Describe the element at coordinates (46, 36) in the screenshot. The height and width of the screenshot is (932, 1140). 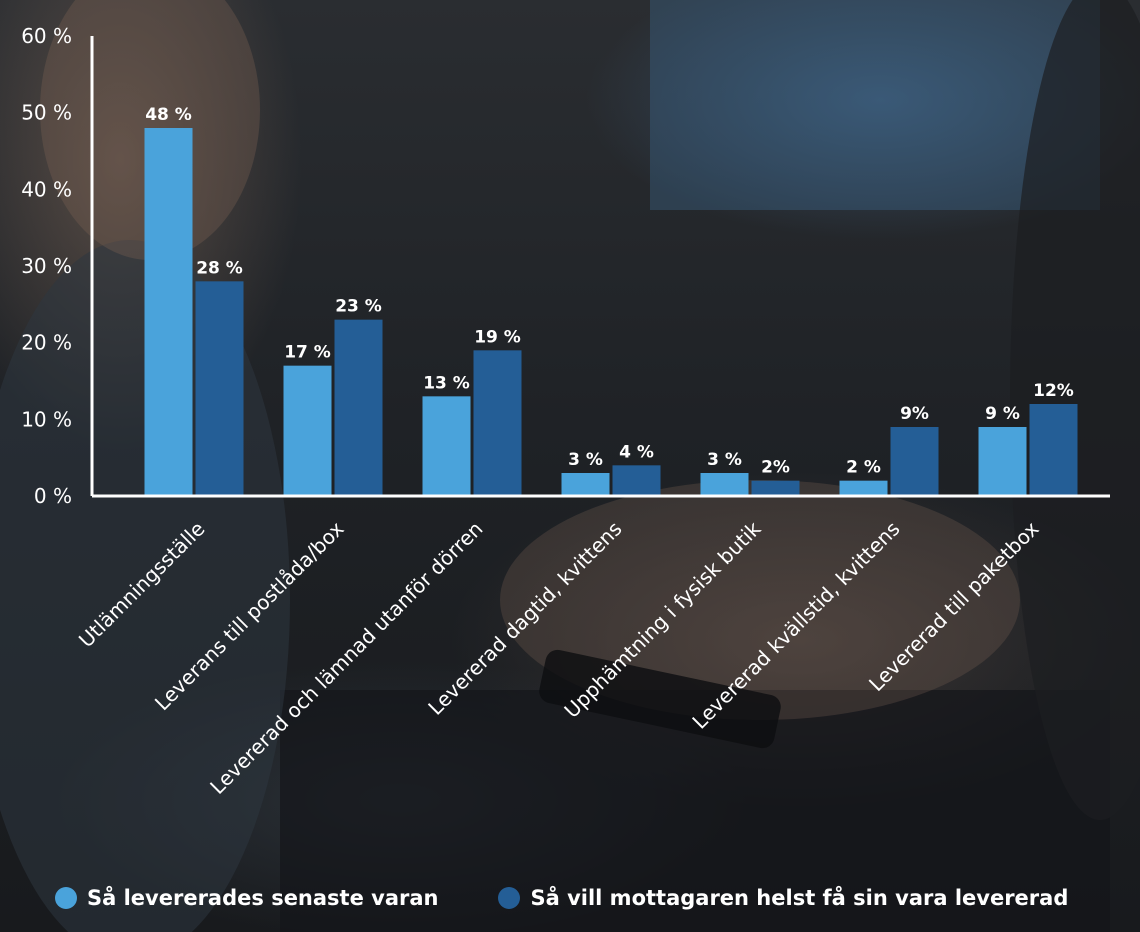
I see `y-tick-label: 60 %` at that location.